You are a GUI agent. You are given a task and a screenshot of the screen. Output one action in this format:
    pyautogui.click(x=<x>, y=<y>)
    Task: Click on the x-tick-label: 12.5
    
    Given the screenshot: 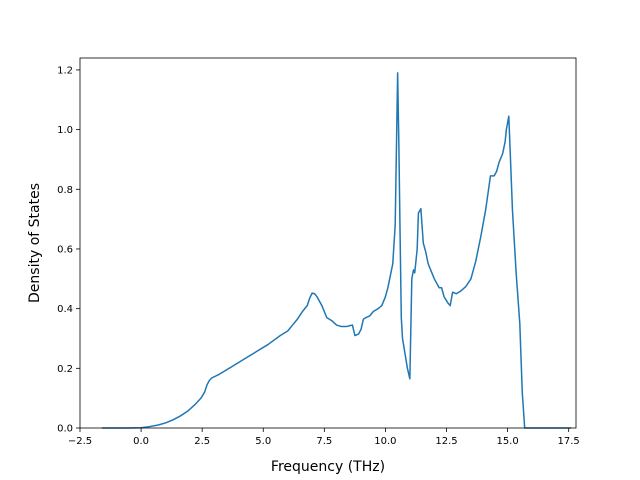 What is the action you would take?
    pyautogui.click(x=446, y=441)
    